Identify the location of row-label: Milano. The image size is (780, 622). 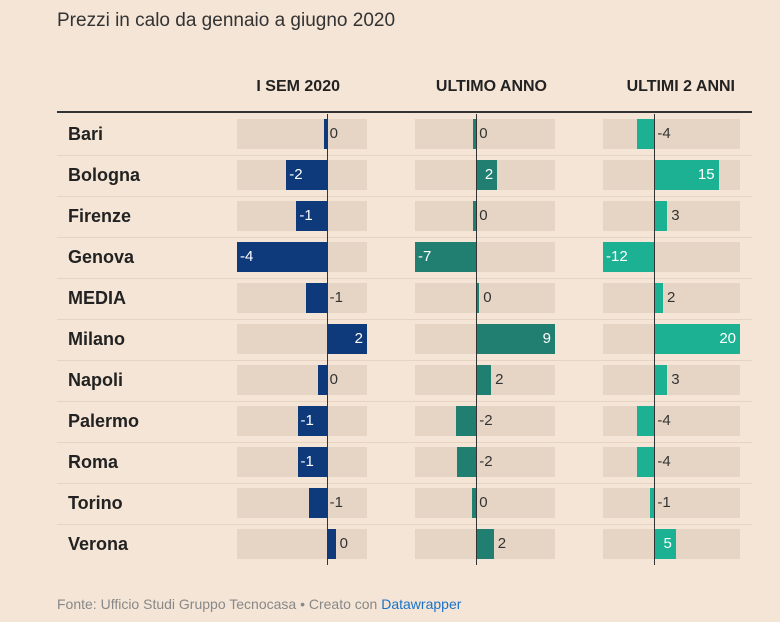
(96, 339).